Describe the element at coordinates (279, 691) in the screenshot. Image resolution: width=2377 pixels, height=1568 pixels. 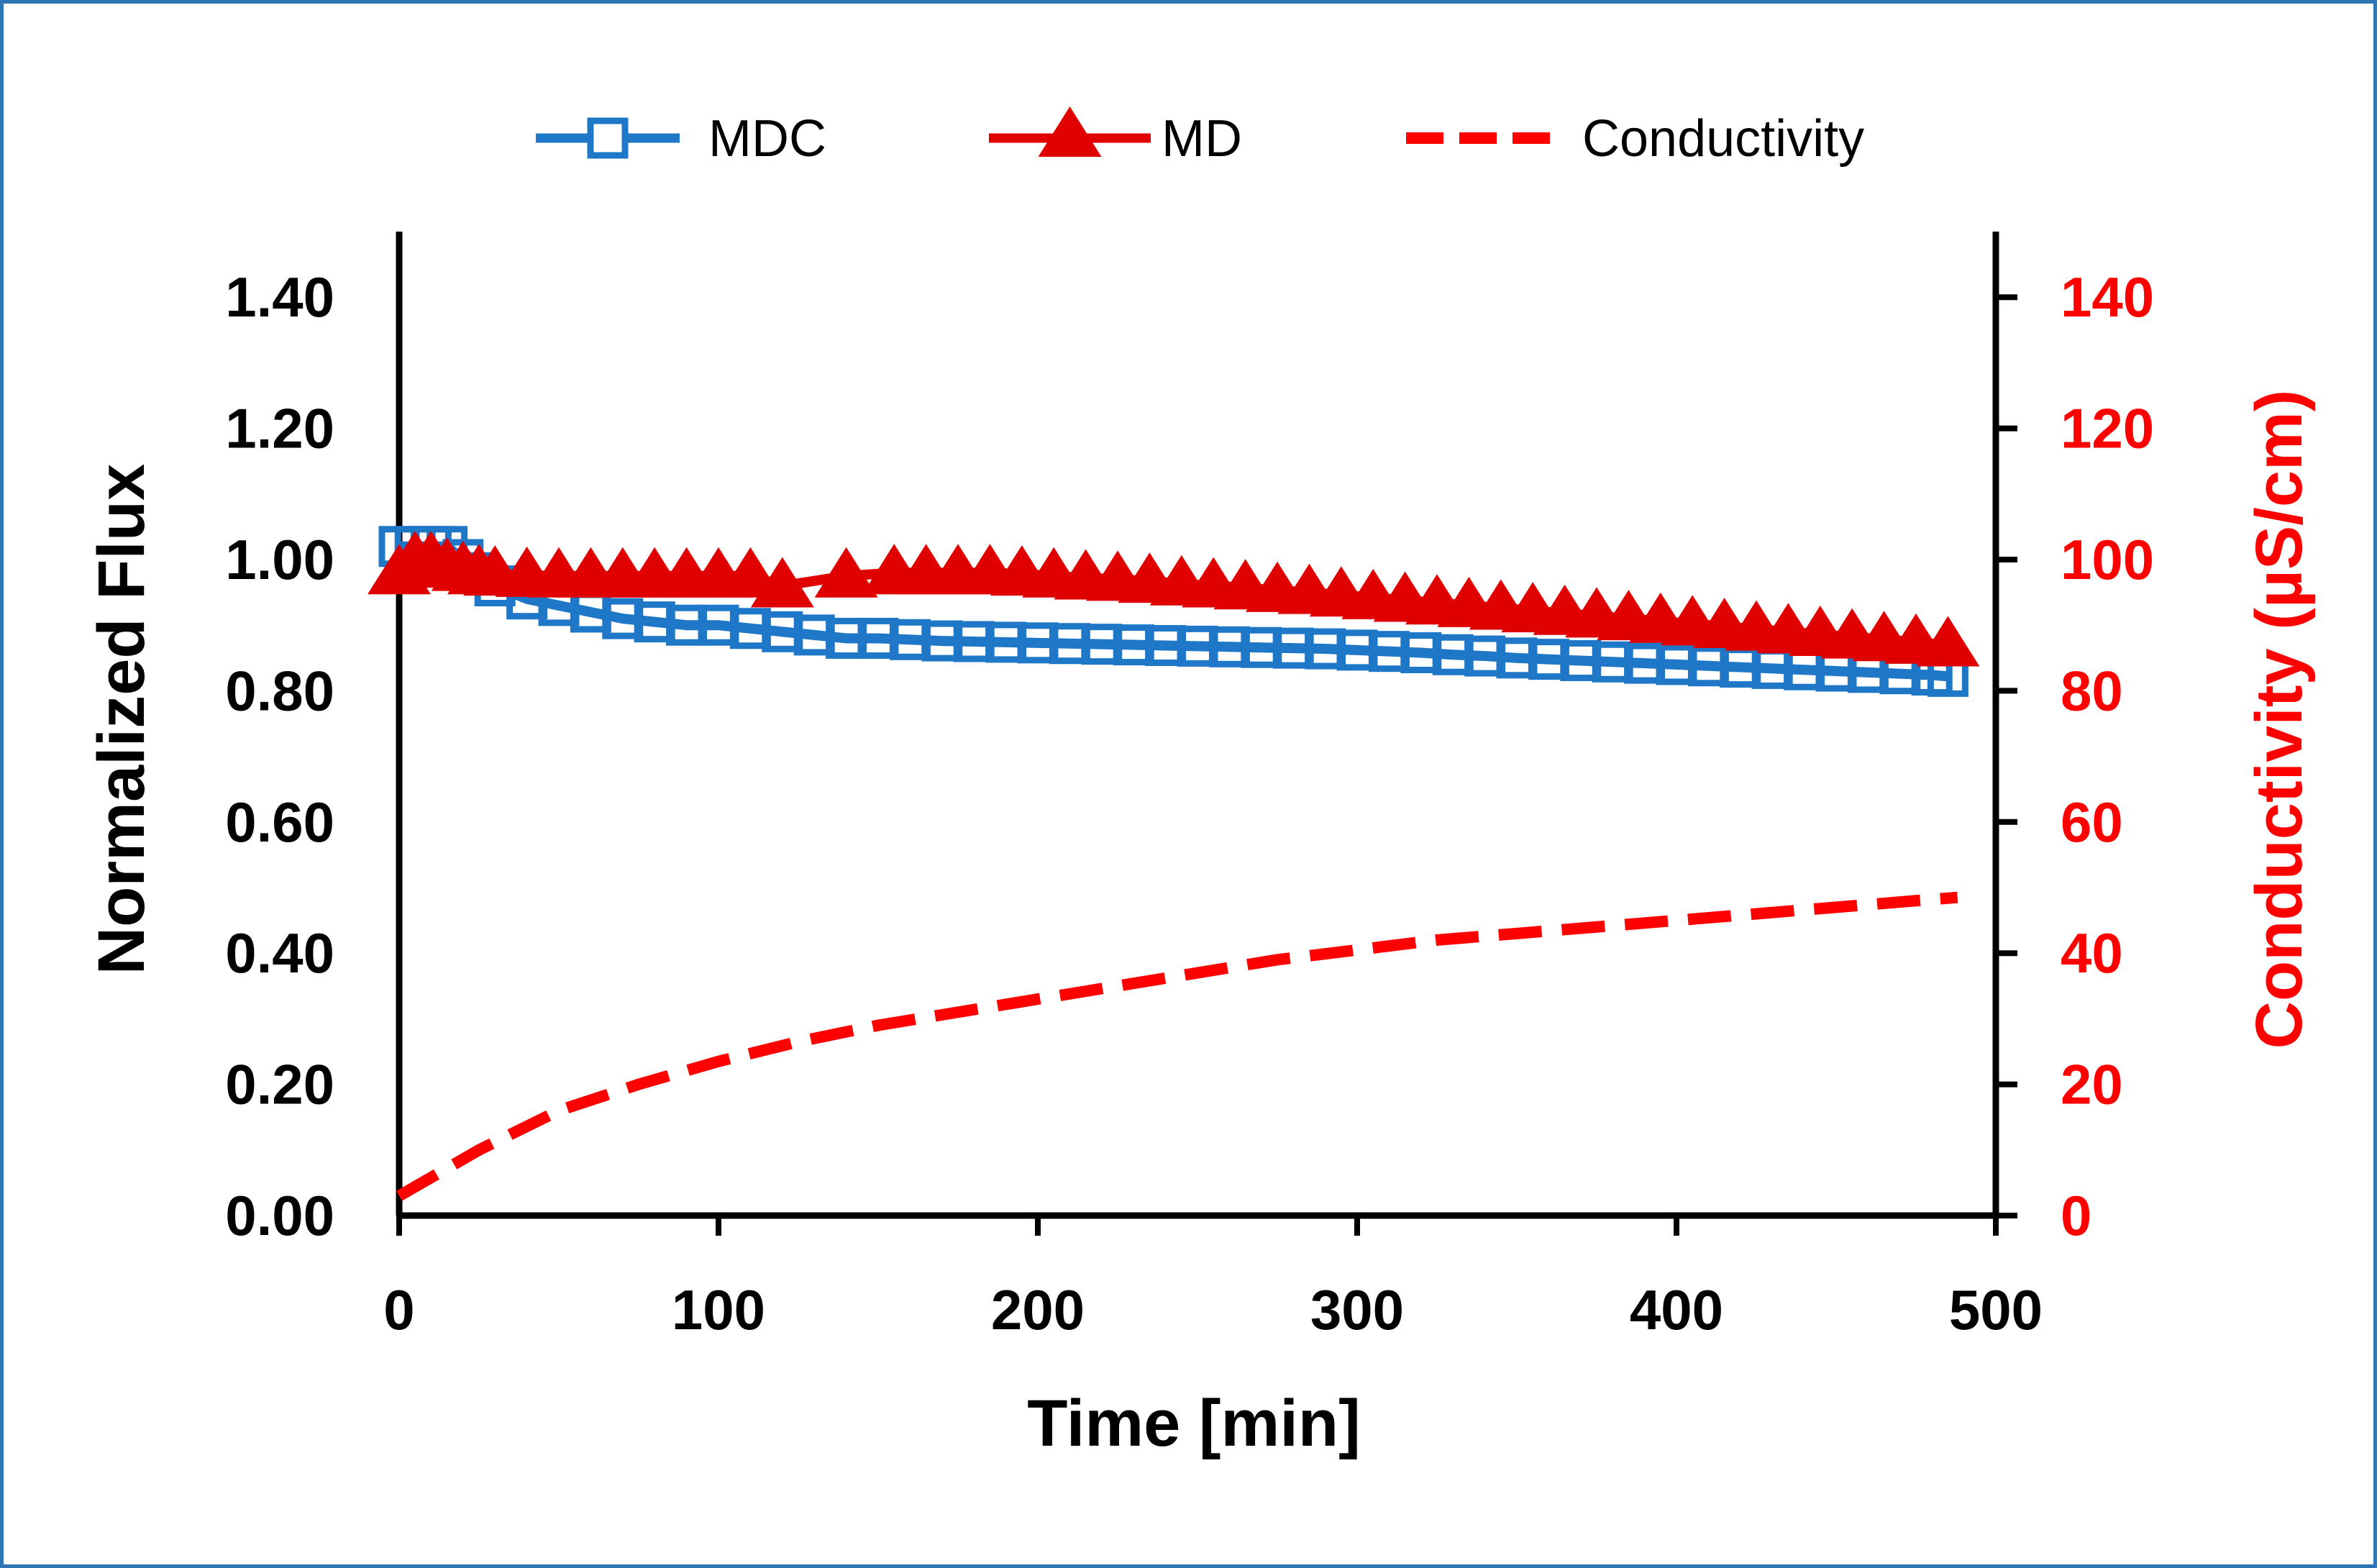
I see `y-tick-label: 0.80` at that location.